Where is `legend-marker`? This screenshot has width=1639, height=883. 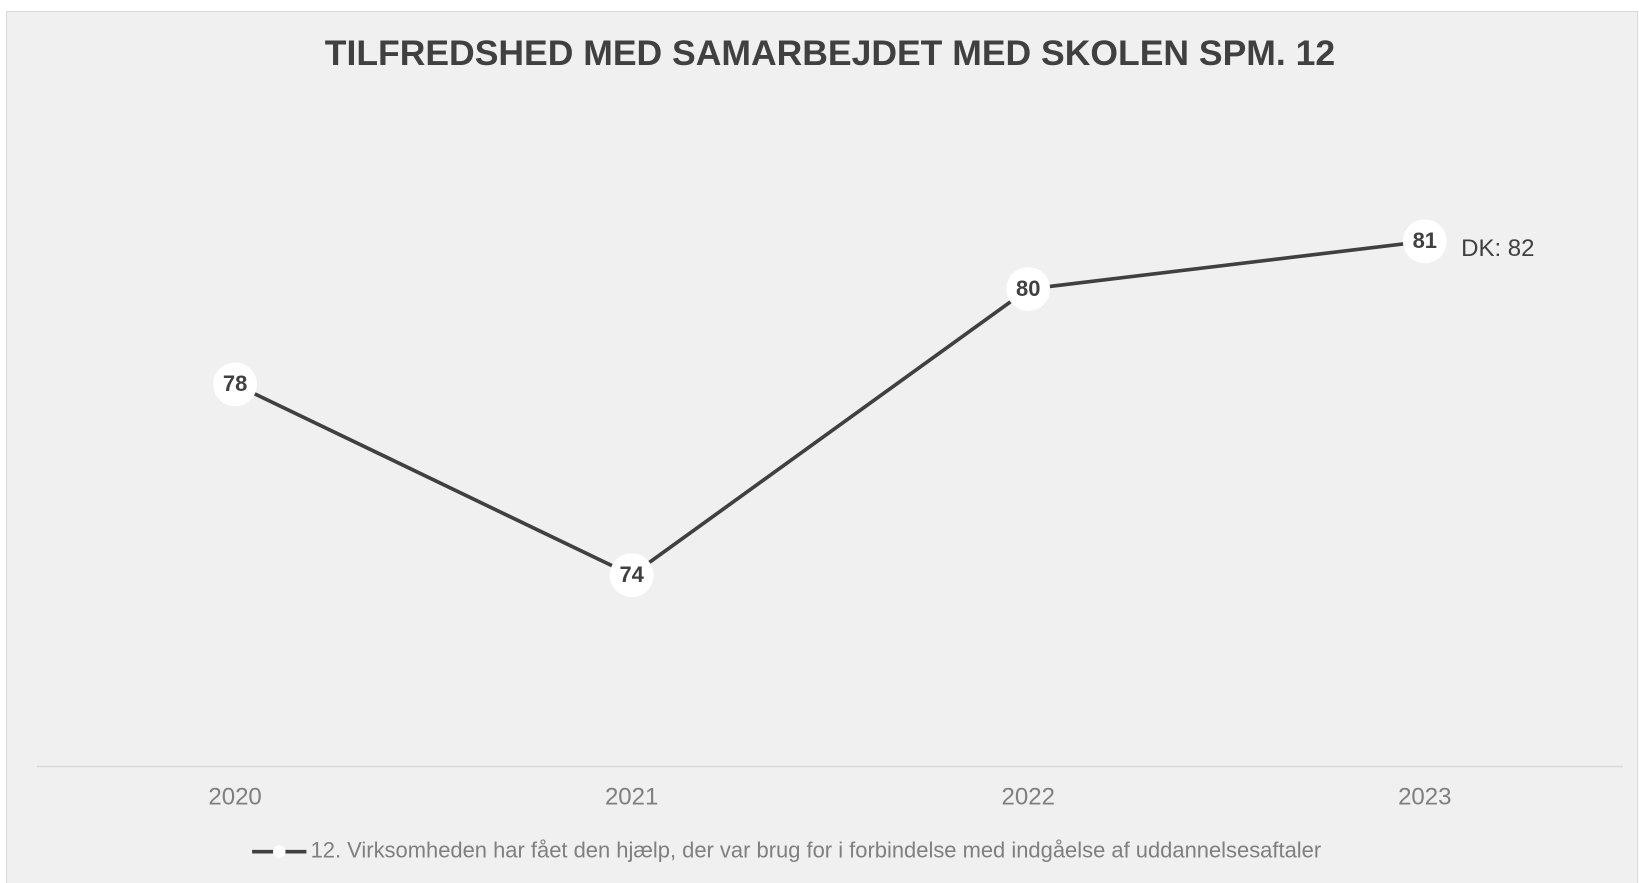 legend-marker is located at coordinates (279, 851).